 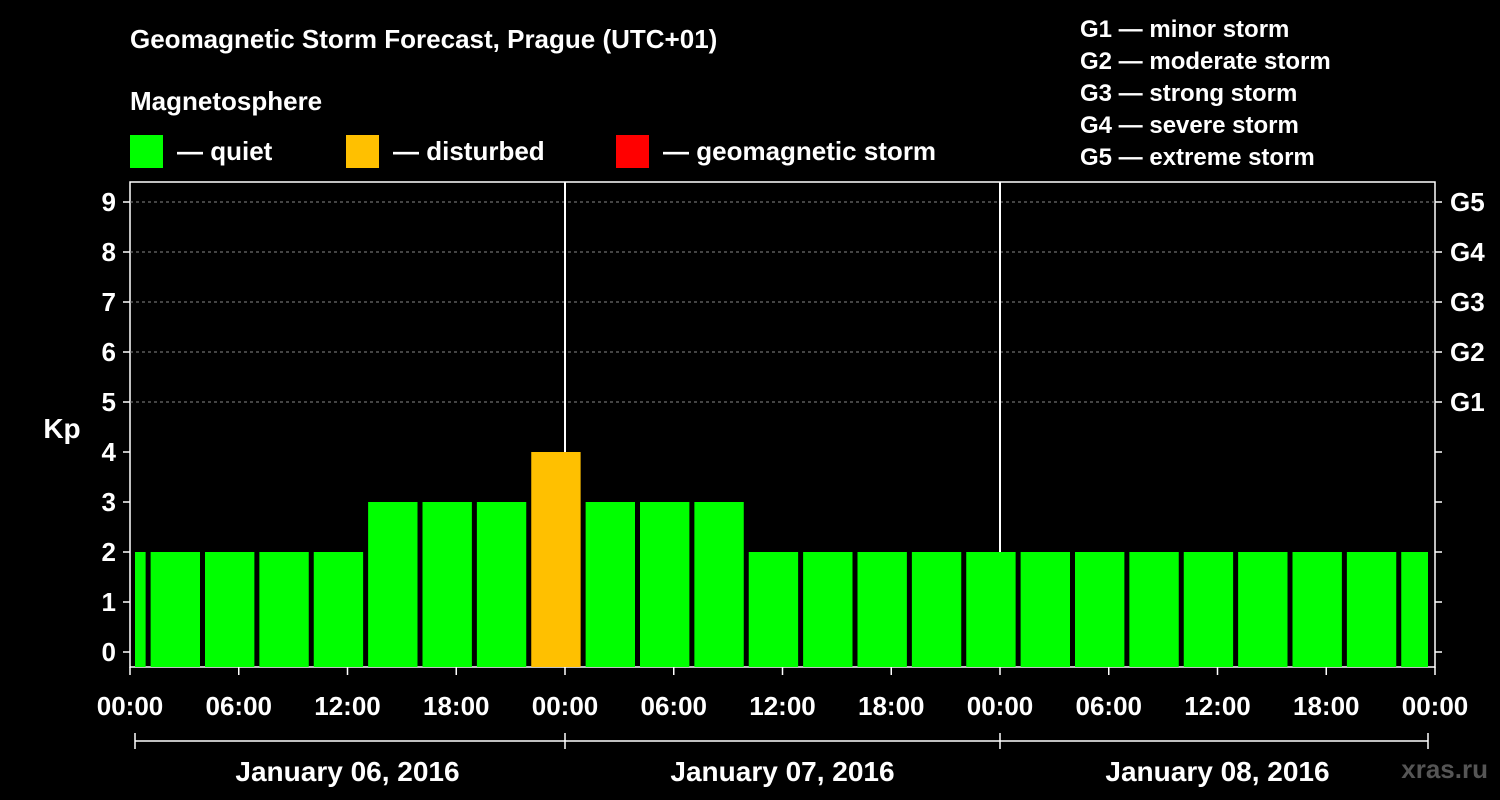 What do you see at coordinates (1467, 252) in the screenshot?
I see `storm-level-label: G4` at bounding box center [1467, 252].